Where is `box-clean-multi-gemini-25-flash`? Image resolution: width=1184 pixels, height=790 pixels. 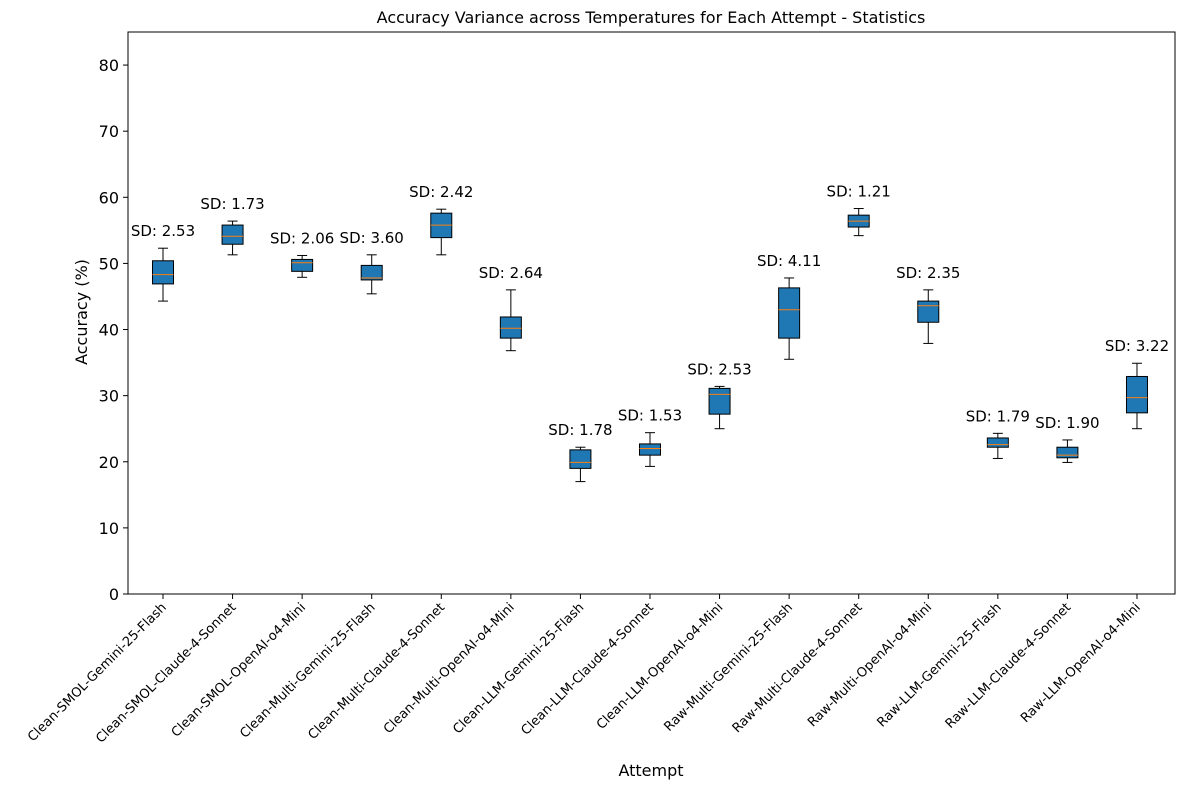 box-clean-multi-gemini-25-flash is located at coordinates (371, 272).